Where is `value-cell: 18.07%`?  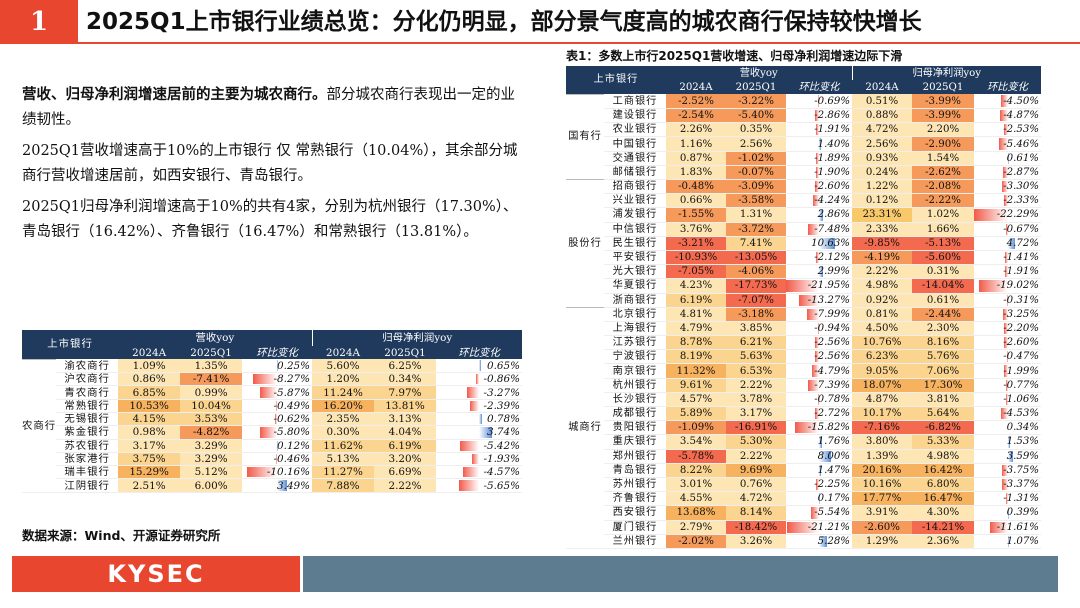
value-cell: 18.07% is located at coordinates (882, 385).